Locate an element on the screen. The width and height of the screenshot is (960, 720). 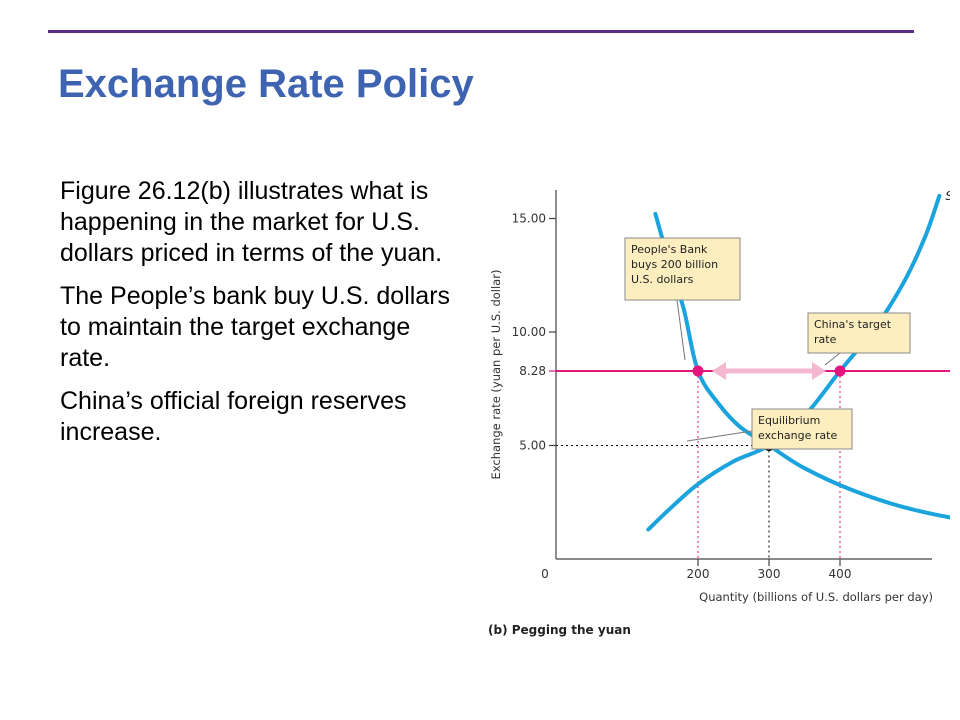
y-axis-title: Exchange rate (yuan per U.S. dollar) is located at coordinates (496, 375).